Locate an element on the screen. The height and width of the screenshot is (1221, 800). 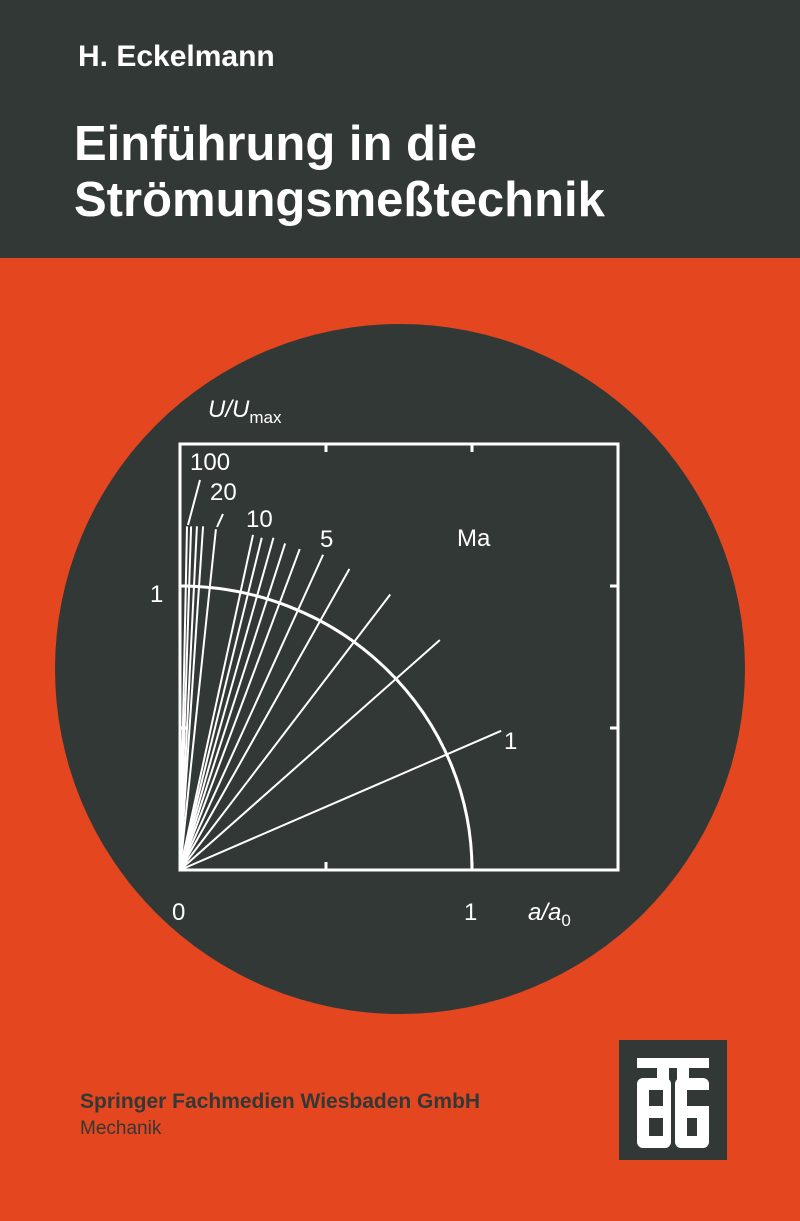
series-name: Mechanik is located at coordinates (121, 1128).